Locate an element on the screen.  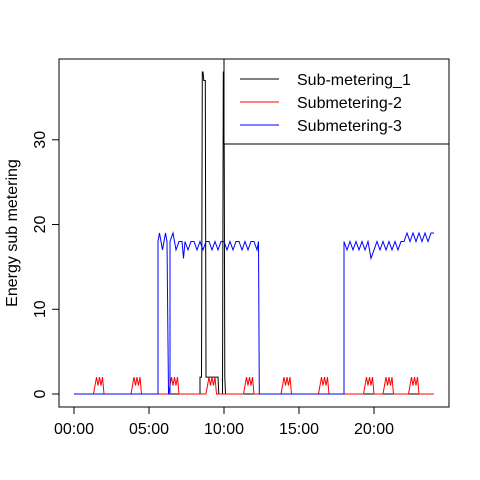
y-axis: 0 10 20 30 is located at coordinates (45, 264).